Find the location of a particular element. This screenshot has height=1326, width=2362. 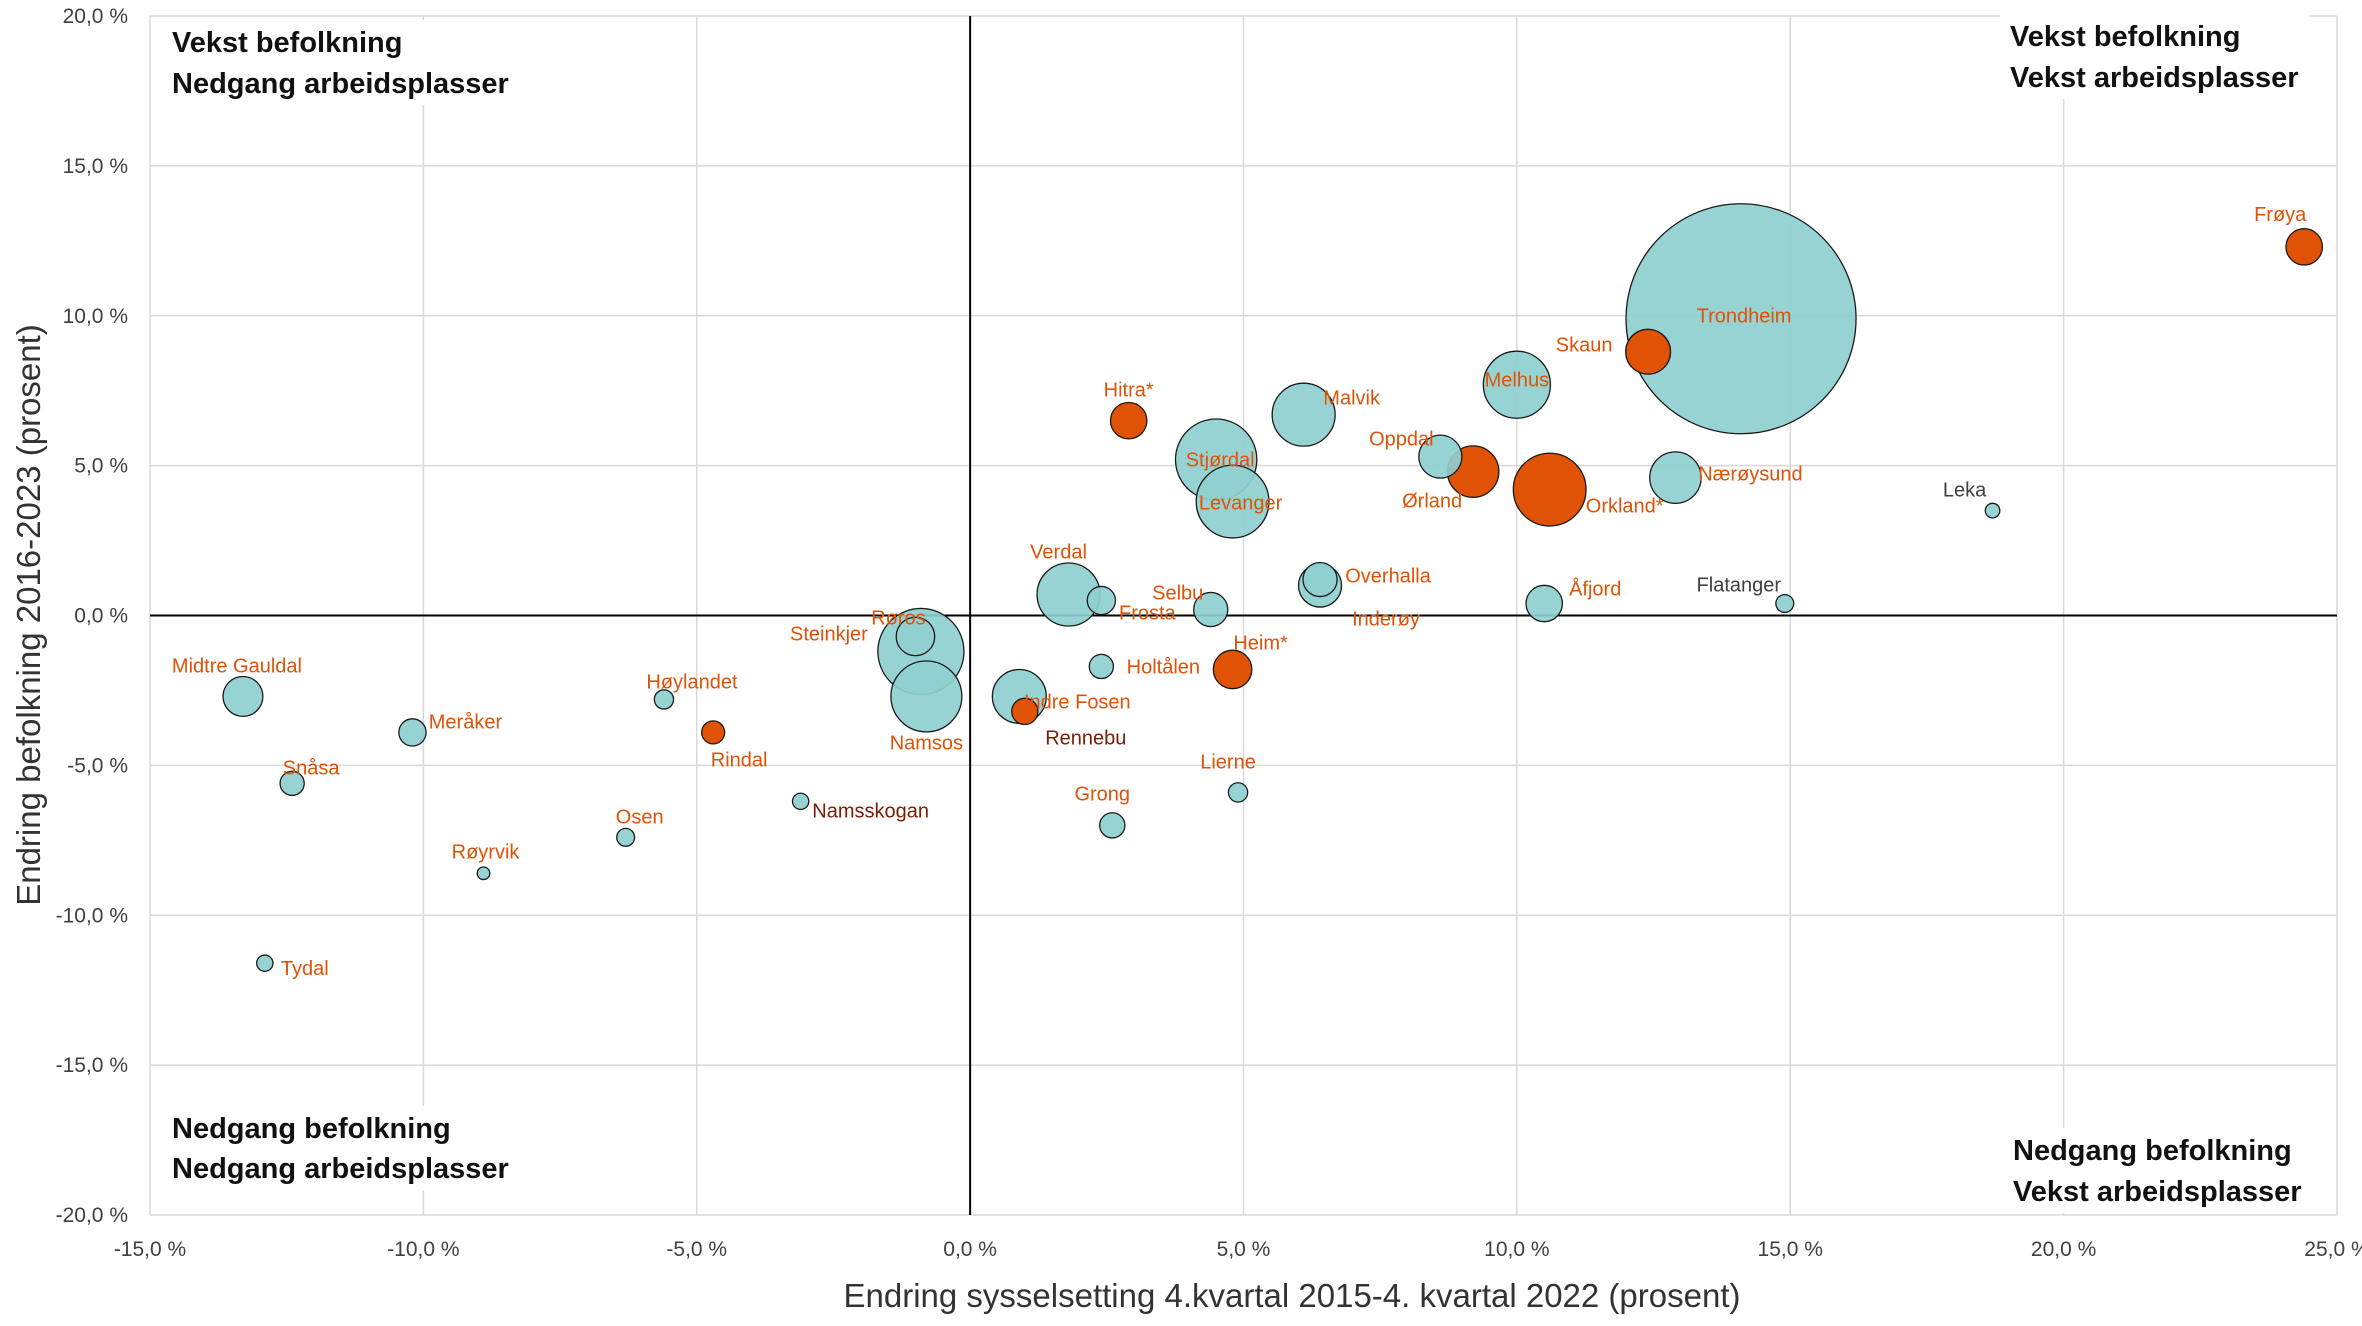

label-høylandet: Høylandet is located at coordinates (692, 682).